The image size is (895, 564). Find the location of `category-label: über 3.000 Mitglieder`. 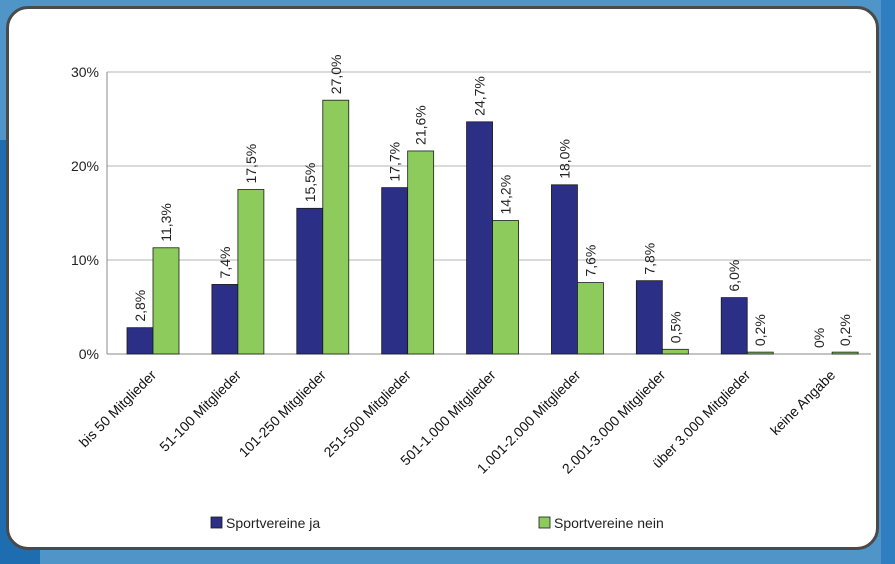

category-label: über 3.000 Mitglieder is located at coordinates (701, 419).